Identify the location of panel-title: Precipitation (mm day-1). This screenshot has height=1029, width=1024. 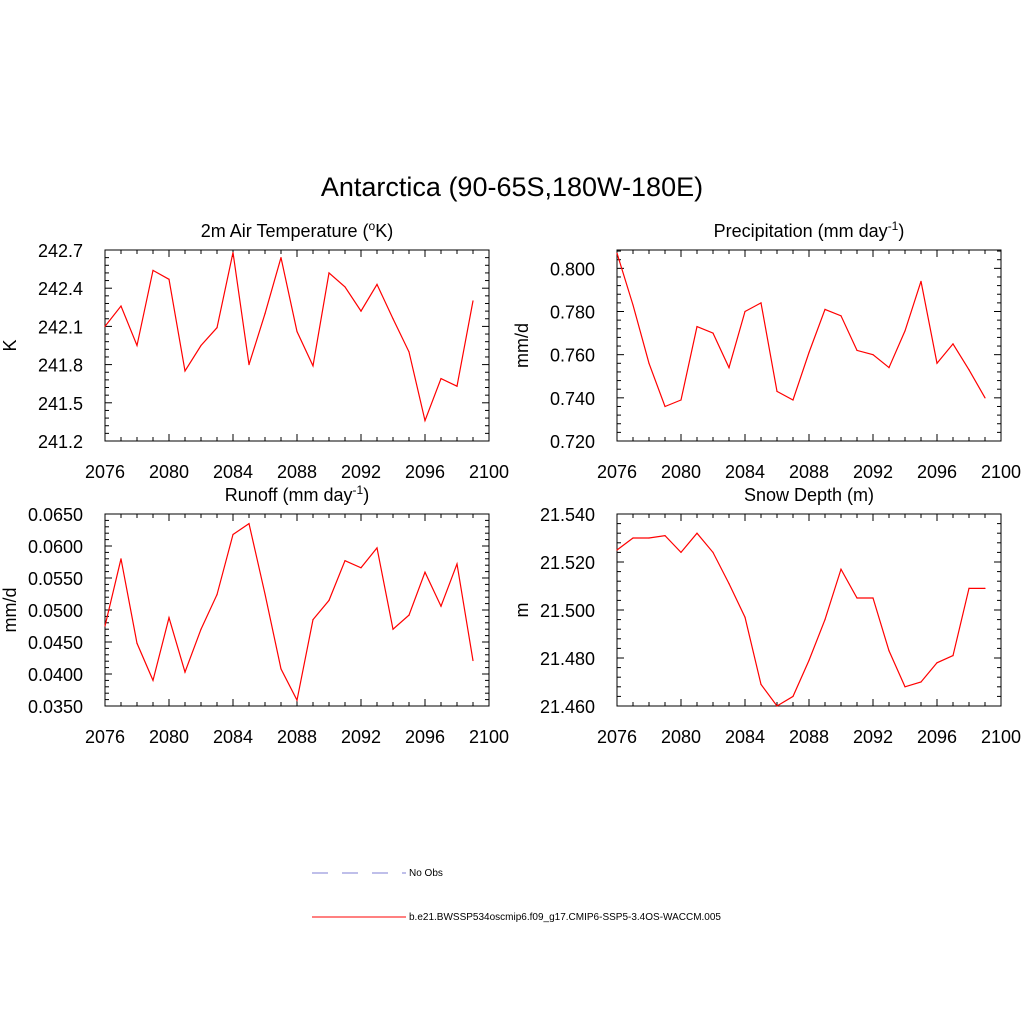
(809, 230).